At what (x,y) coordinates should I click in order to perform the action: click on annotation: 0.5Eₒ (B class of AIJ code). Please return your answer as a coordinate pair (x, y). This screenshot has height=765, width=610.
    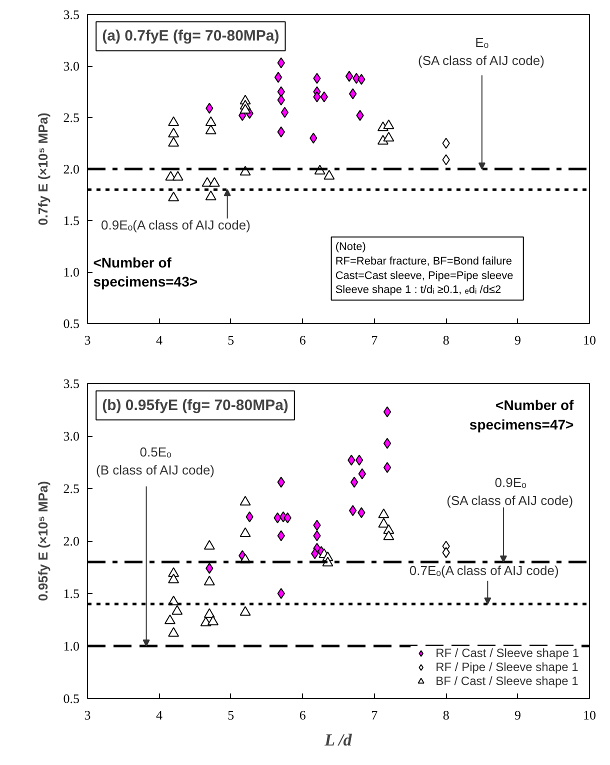
    Looking at the image, I should click on (155, 461).